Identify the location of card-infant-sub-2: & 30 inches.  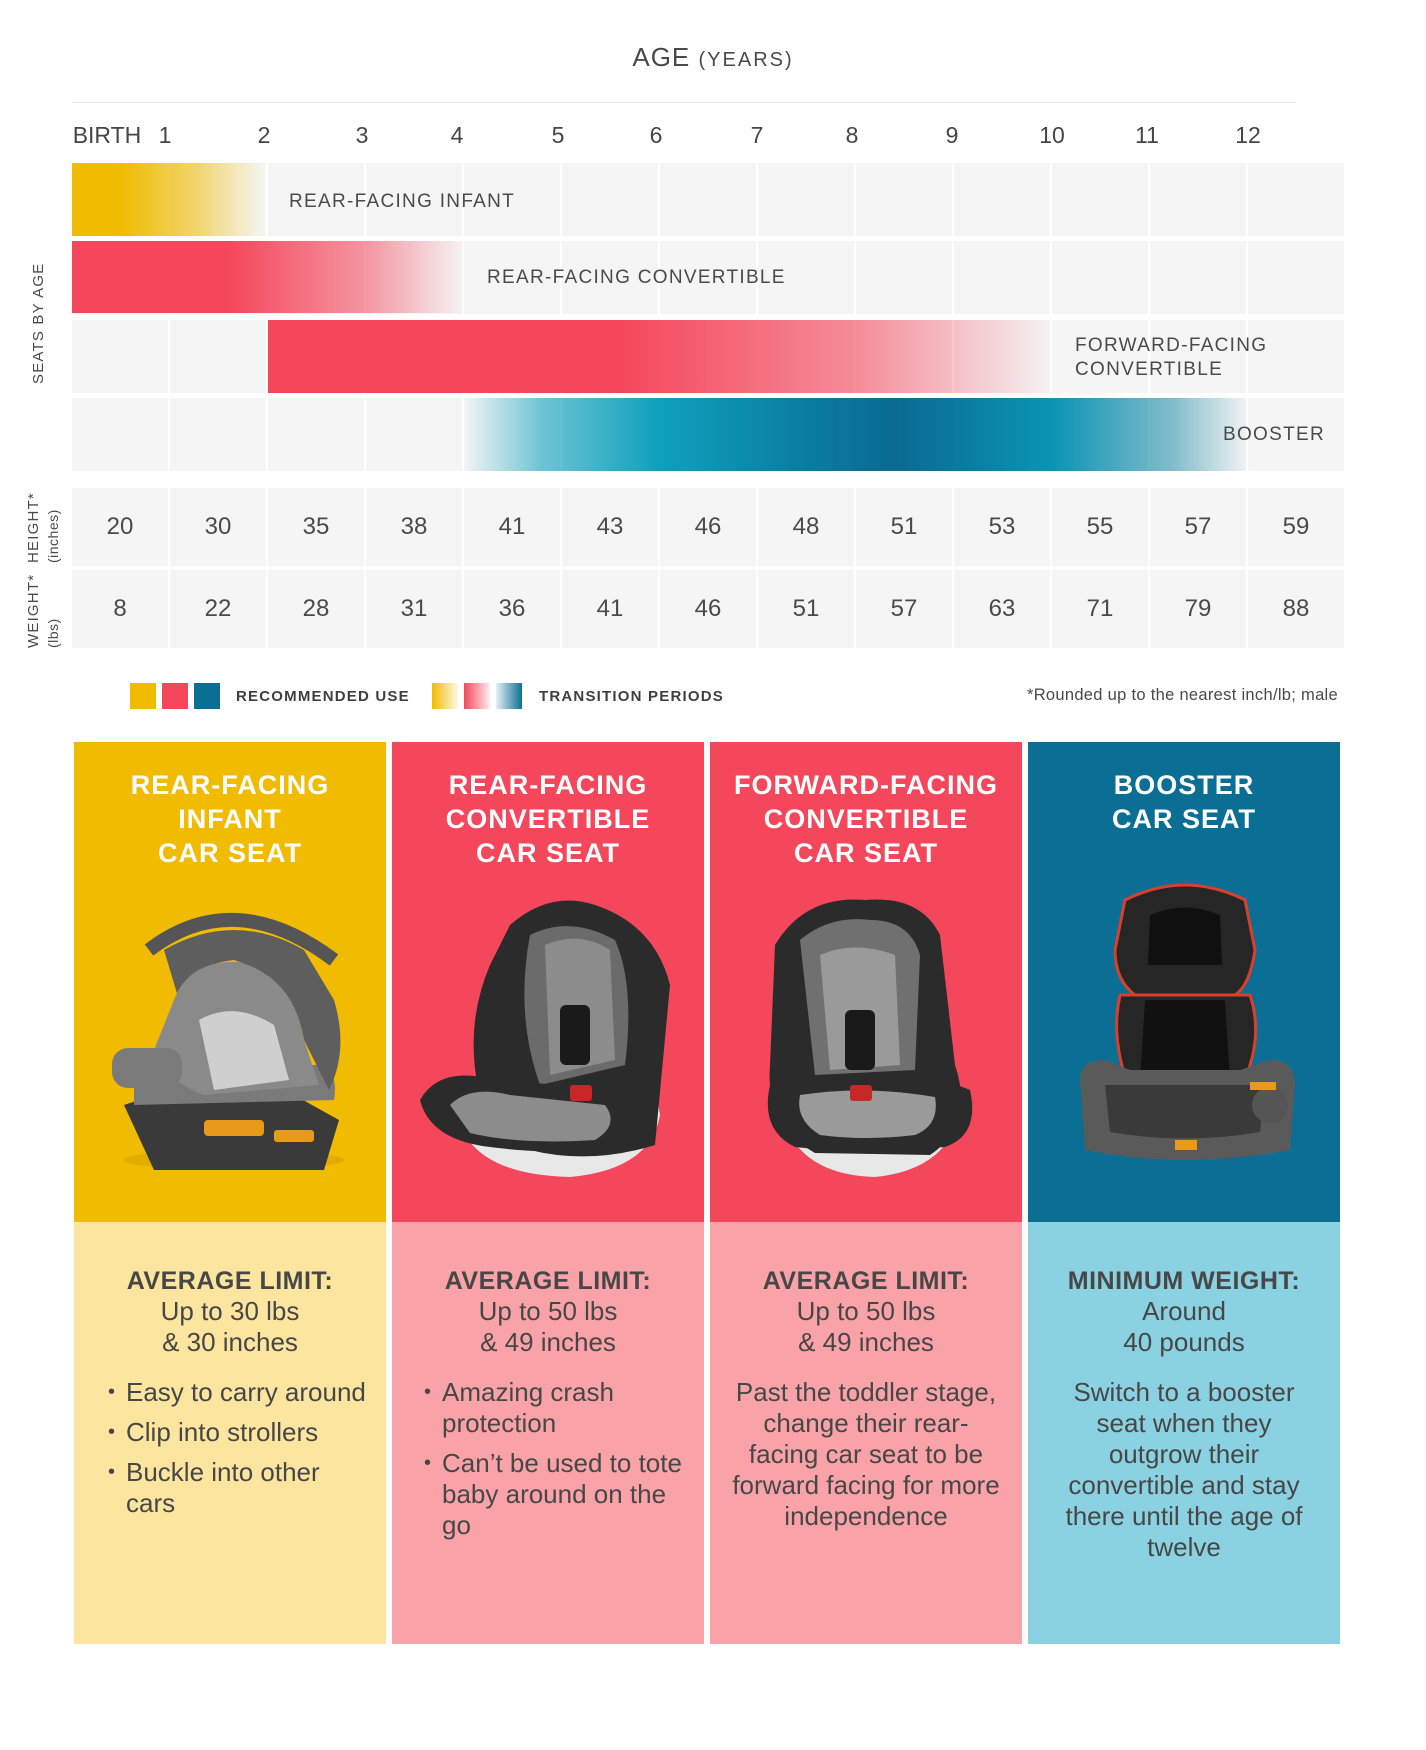
(230, 1342).